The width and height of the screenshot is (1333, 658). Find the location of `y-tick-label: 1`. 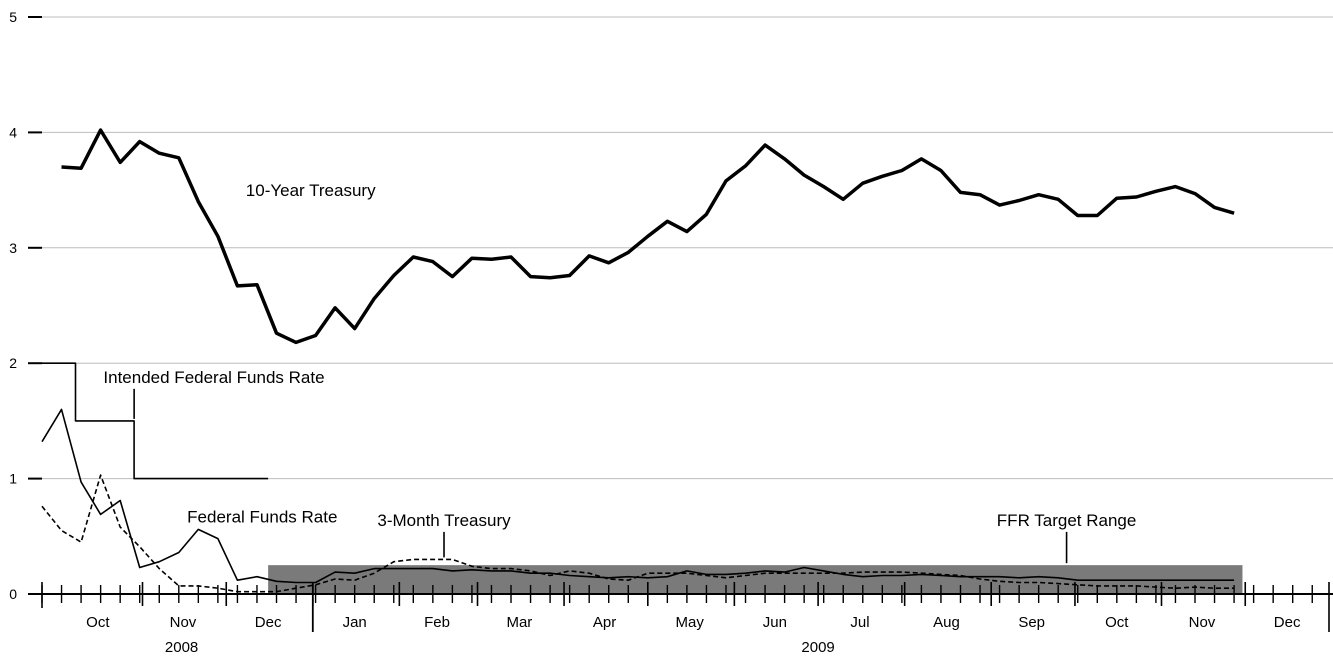

y-tick-label: 1 is located at coordinates (13, 479).